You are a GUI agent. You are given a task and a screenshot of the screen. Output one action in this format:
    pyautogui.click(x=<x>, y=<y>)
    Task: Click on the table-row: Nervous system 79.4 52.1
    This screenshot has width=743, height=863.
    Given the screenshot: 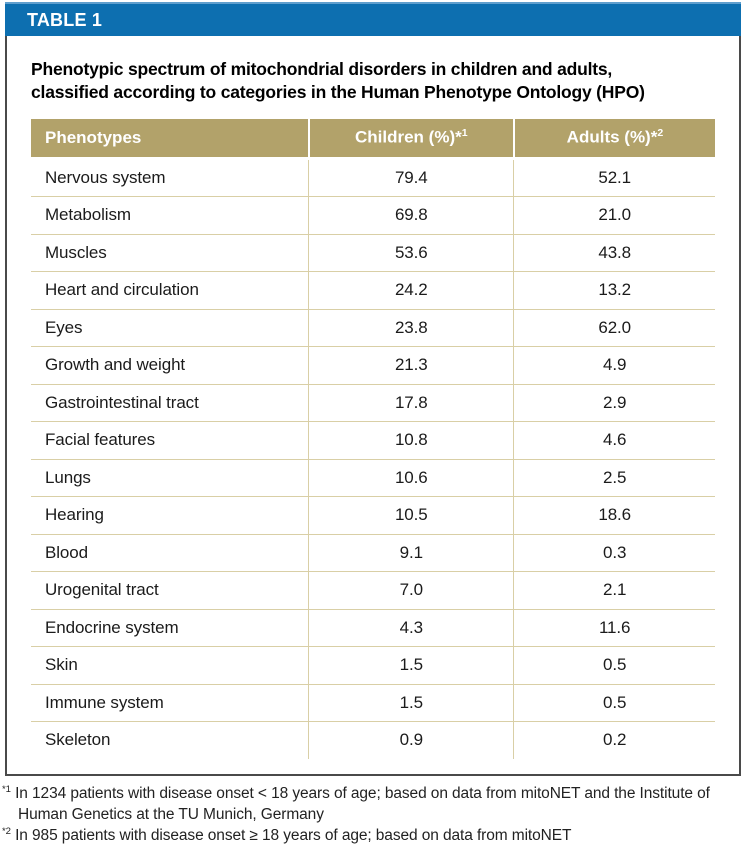 What is the action you would take?
    pyautogui.click(x=373, y=177)
    